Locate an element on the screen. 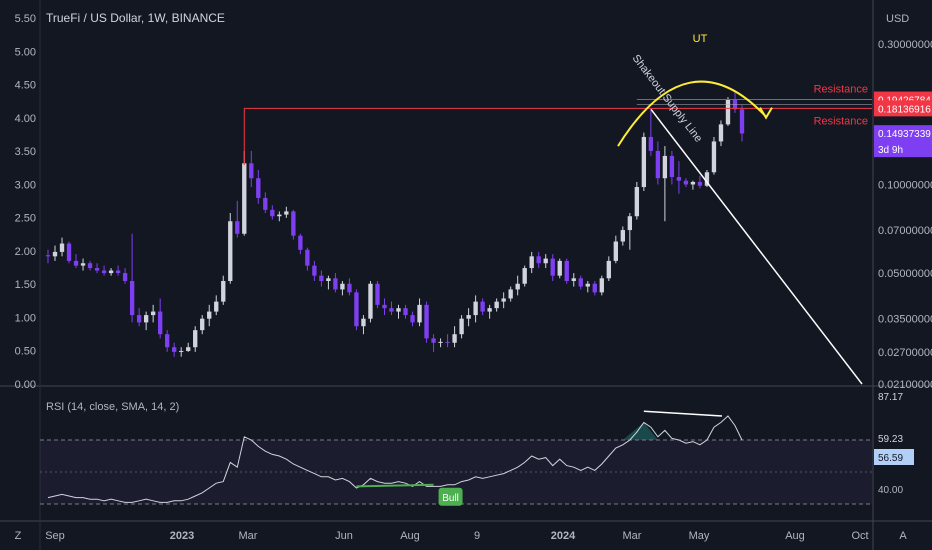  x-axis-tick-label: May is located at coordinates (699, 536).